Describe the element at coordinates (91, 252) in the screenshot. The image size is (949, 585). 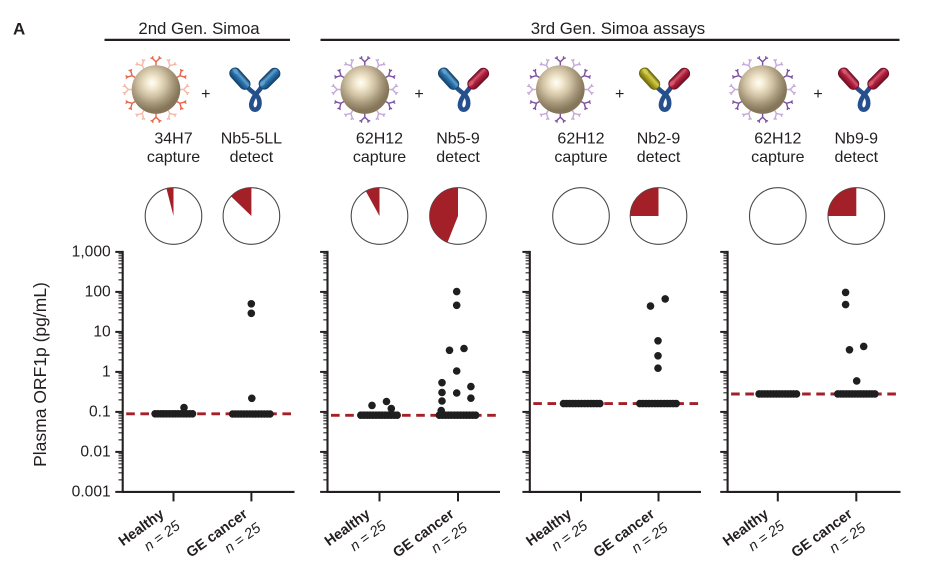
I see `svg-text: 1,000` at that location.